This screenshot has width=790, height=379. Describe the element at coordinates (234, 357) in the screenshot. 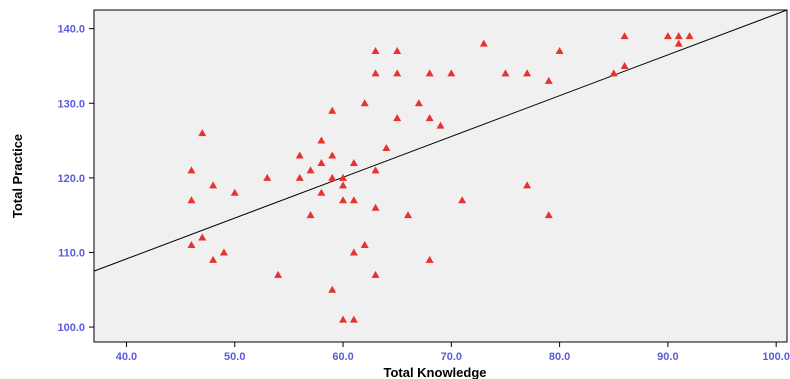

I see `x-tick-label: 50.0` at that location.